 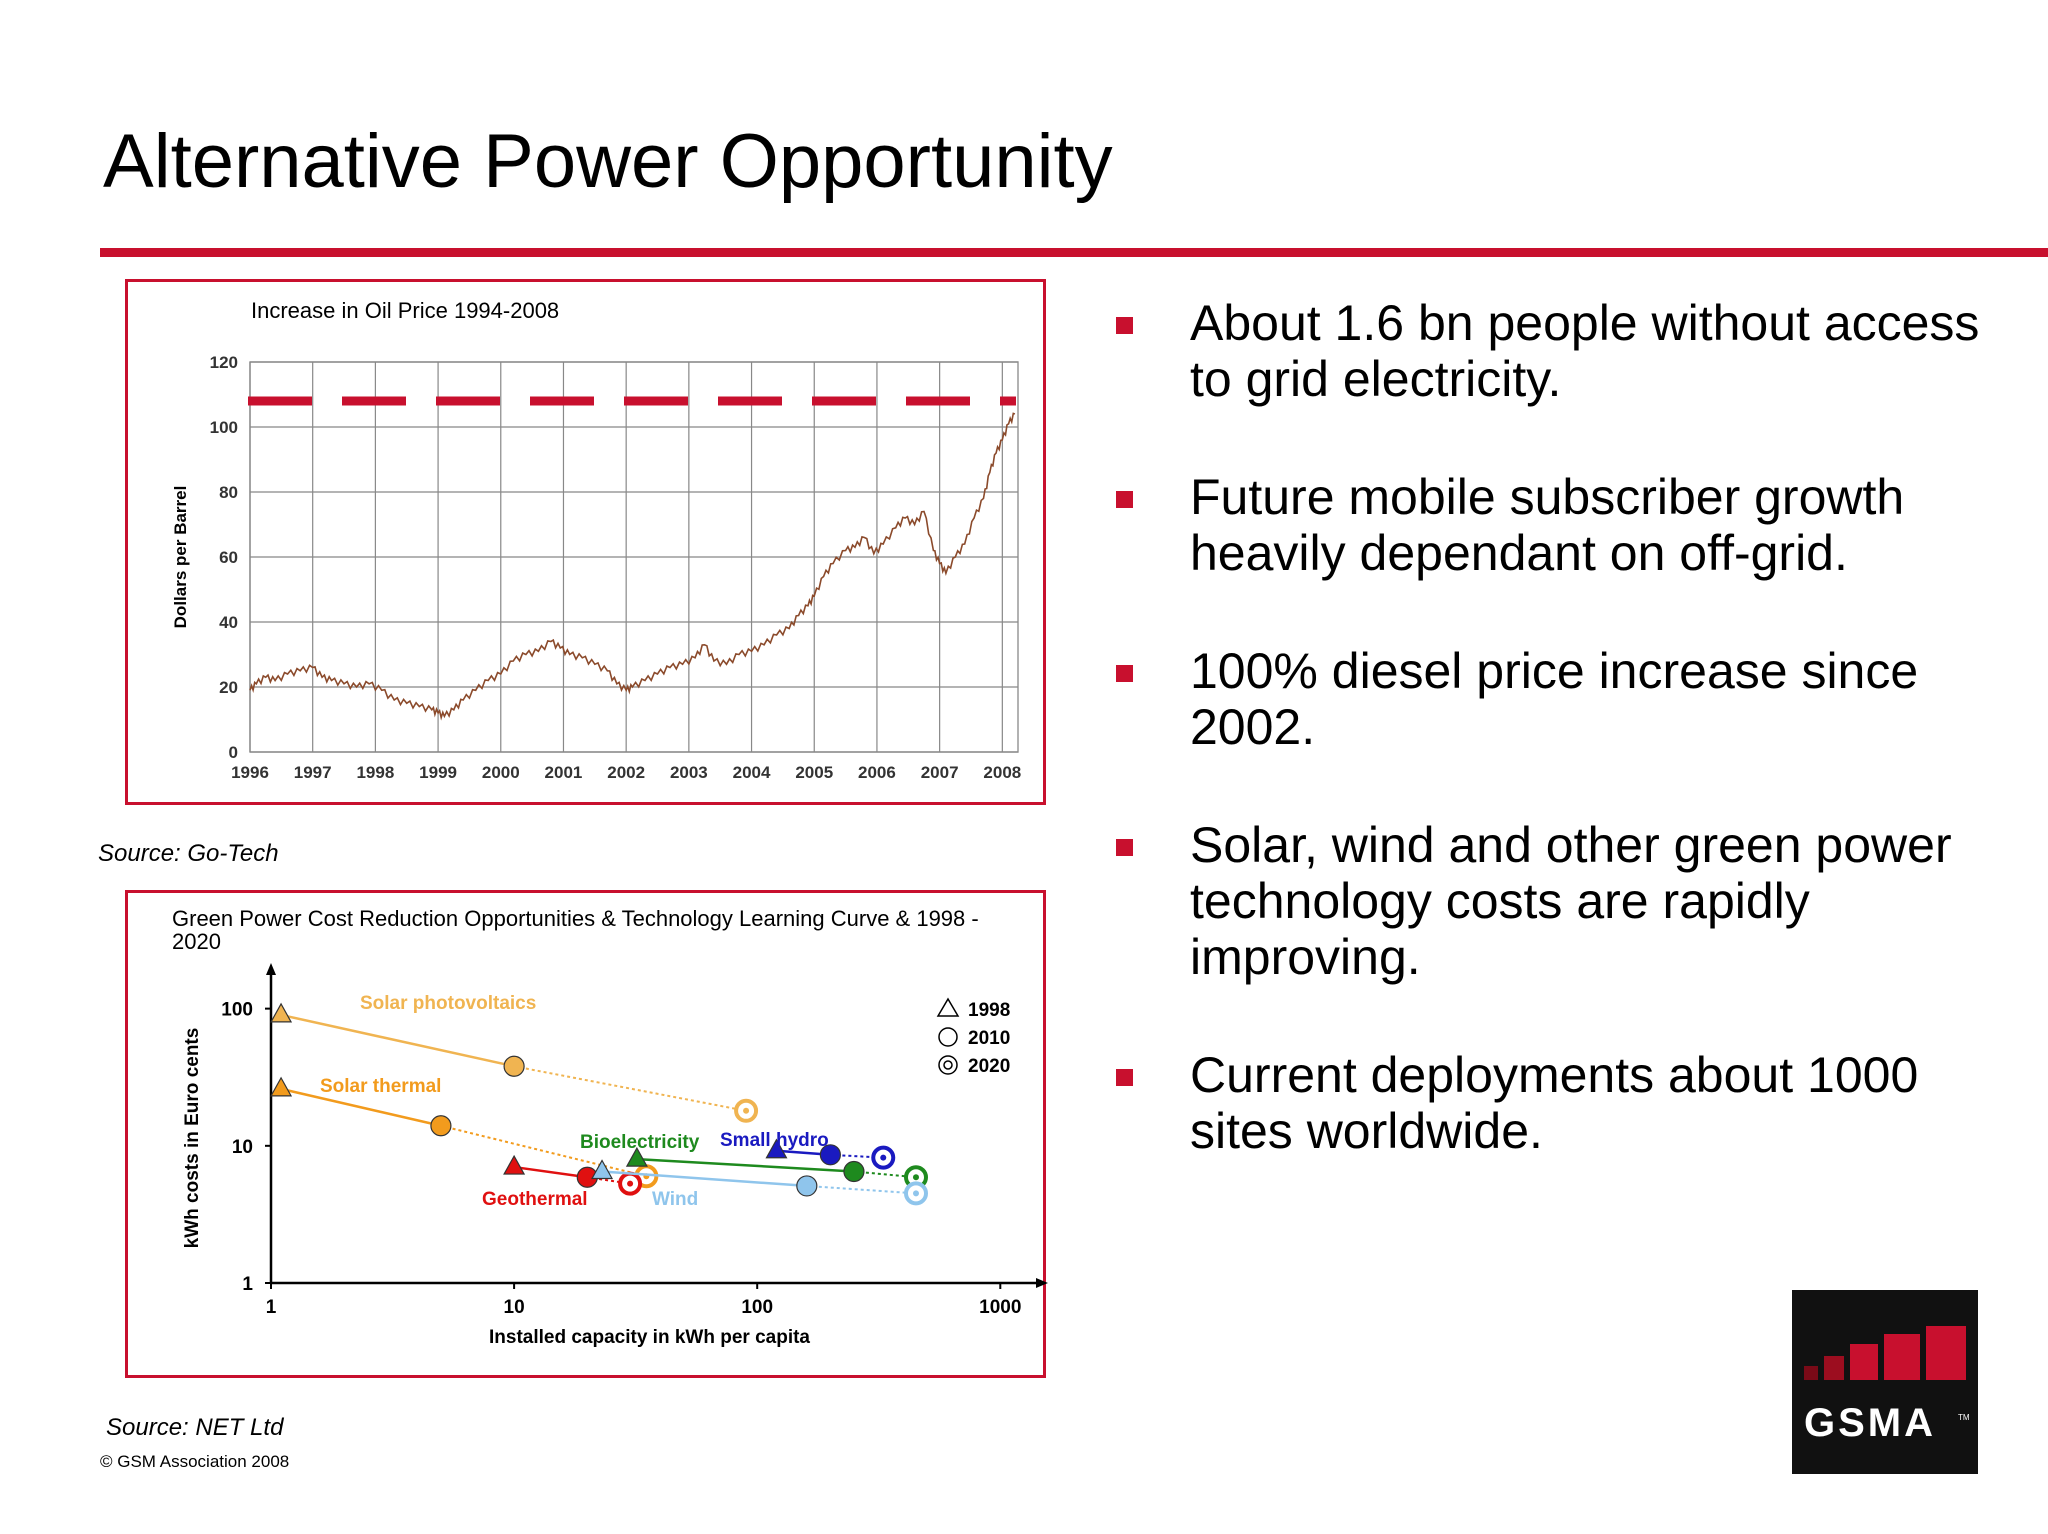 I want to click on y-axis-label: Dollars per Barrel, so click(x=180, y=557).